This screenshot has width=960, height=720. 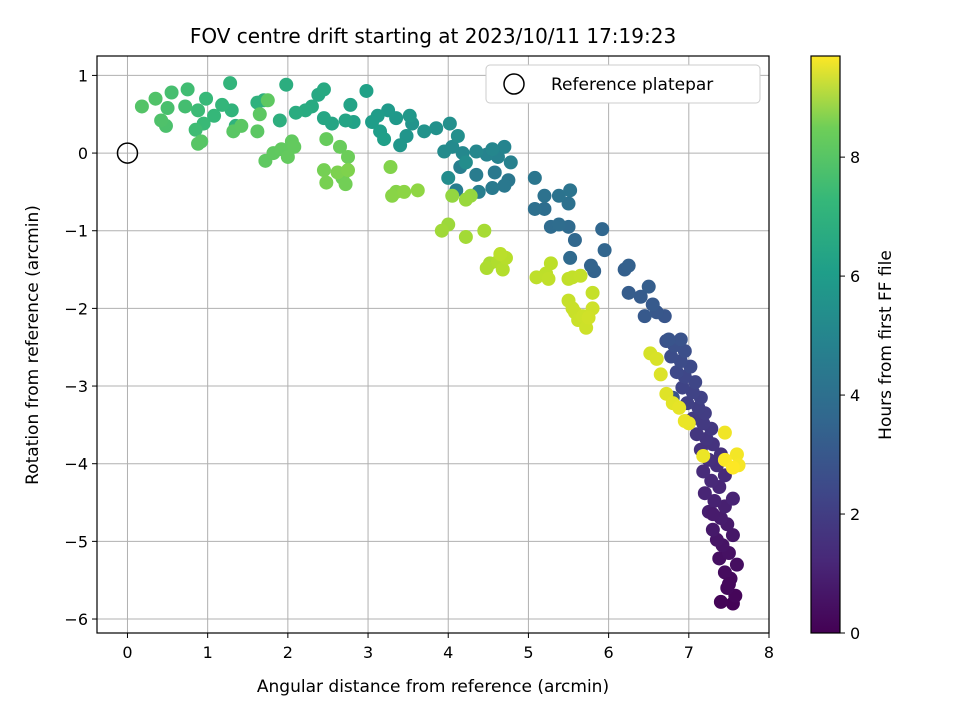 What do you see at coordinates (886, 345) in the screenshot?
I see `colorbar-label: Hours from first FF file` at bounding box center [886, 345].